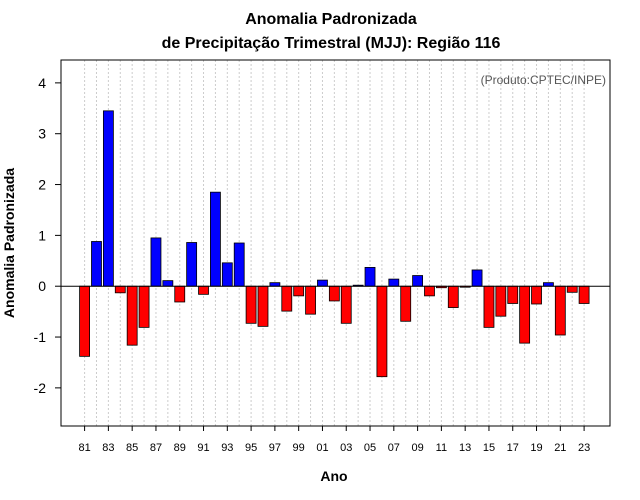 The image size is (640, 500). What do you see at coordinates (394, 448) in the screenshot?
I see `x-tick-label: 07` at bounding box center [394, 448].